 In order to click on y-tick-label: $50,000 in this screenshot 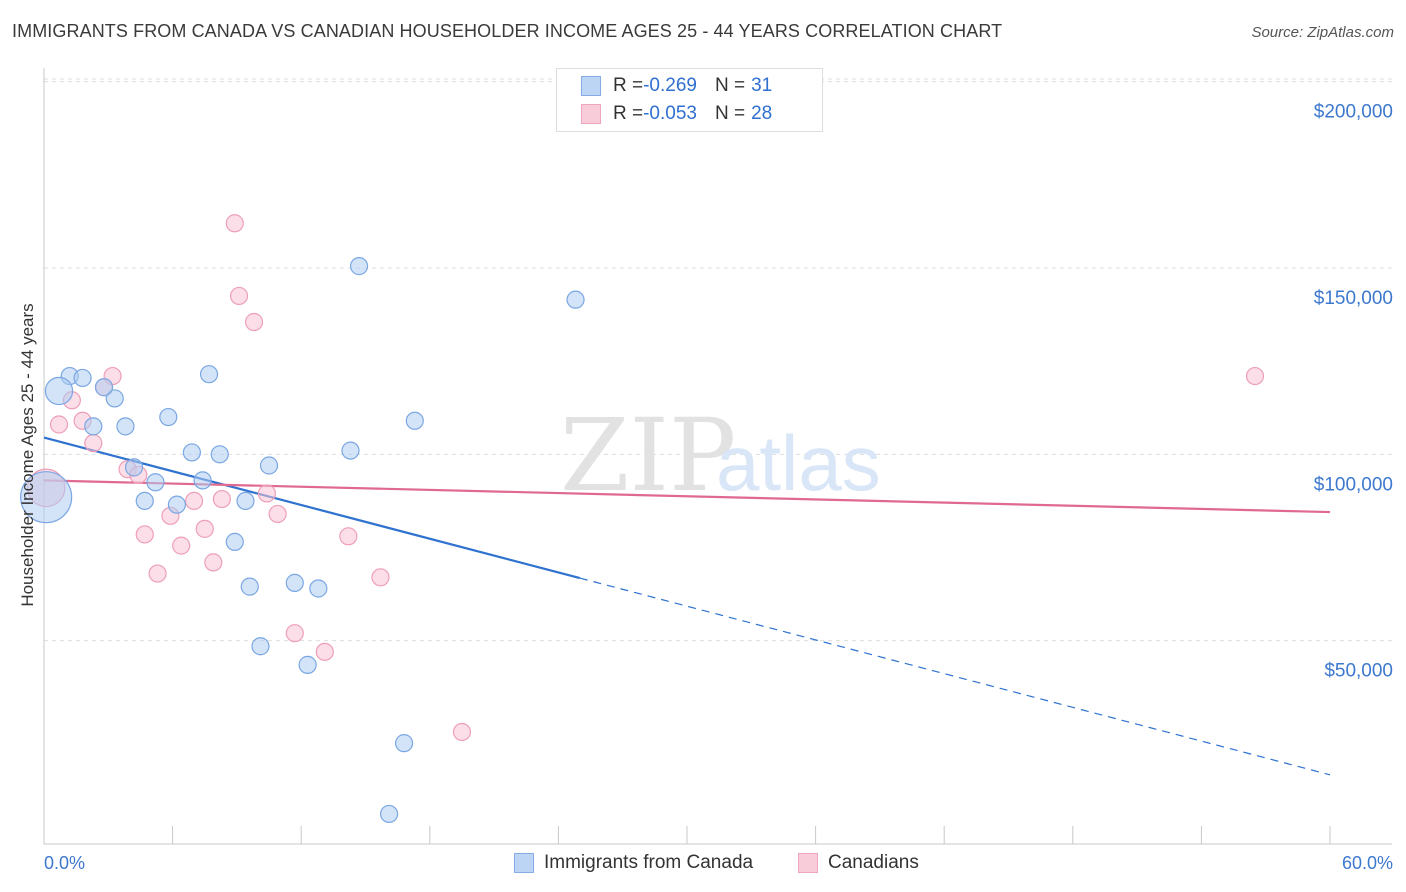, I will do `click(1358, 671)`.